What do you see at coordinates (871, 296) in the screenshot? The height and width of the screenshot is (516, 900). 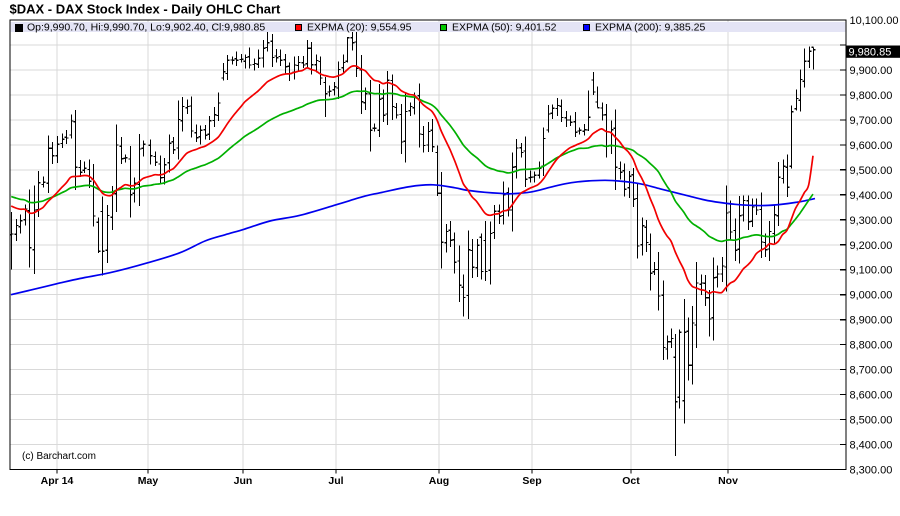 I see `svg-text: 9,000.00` at bounding box center [871, 296].